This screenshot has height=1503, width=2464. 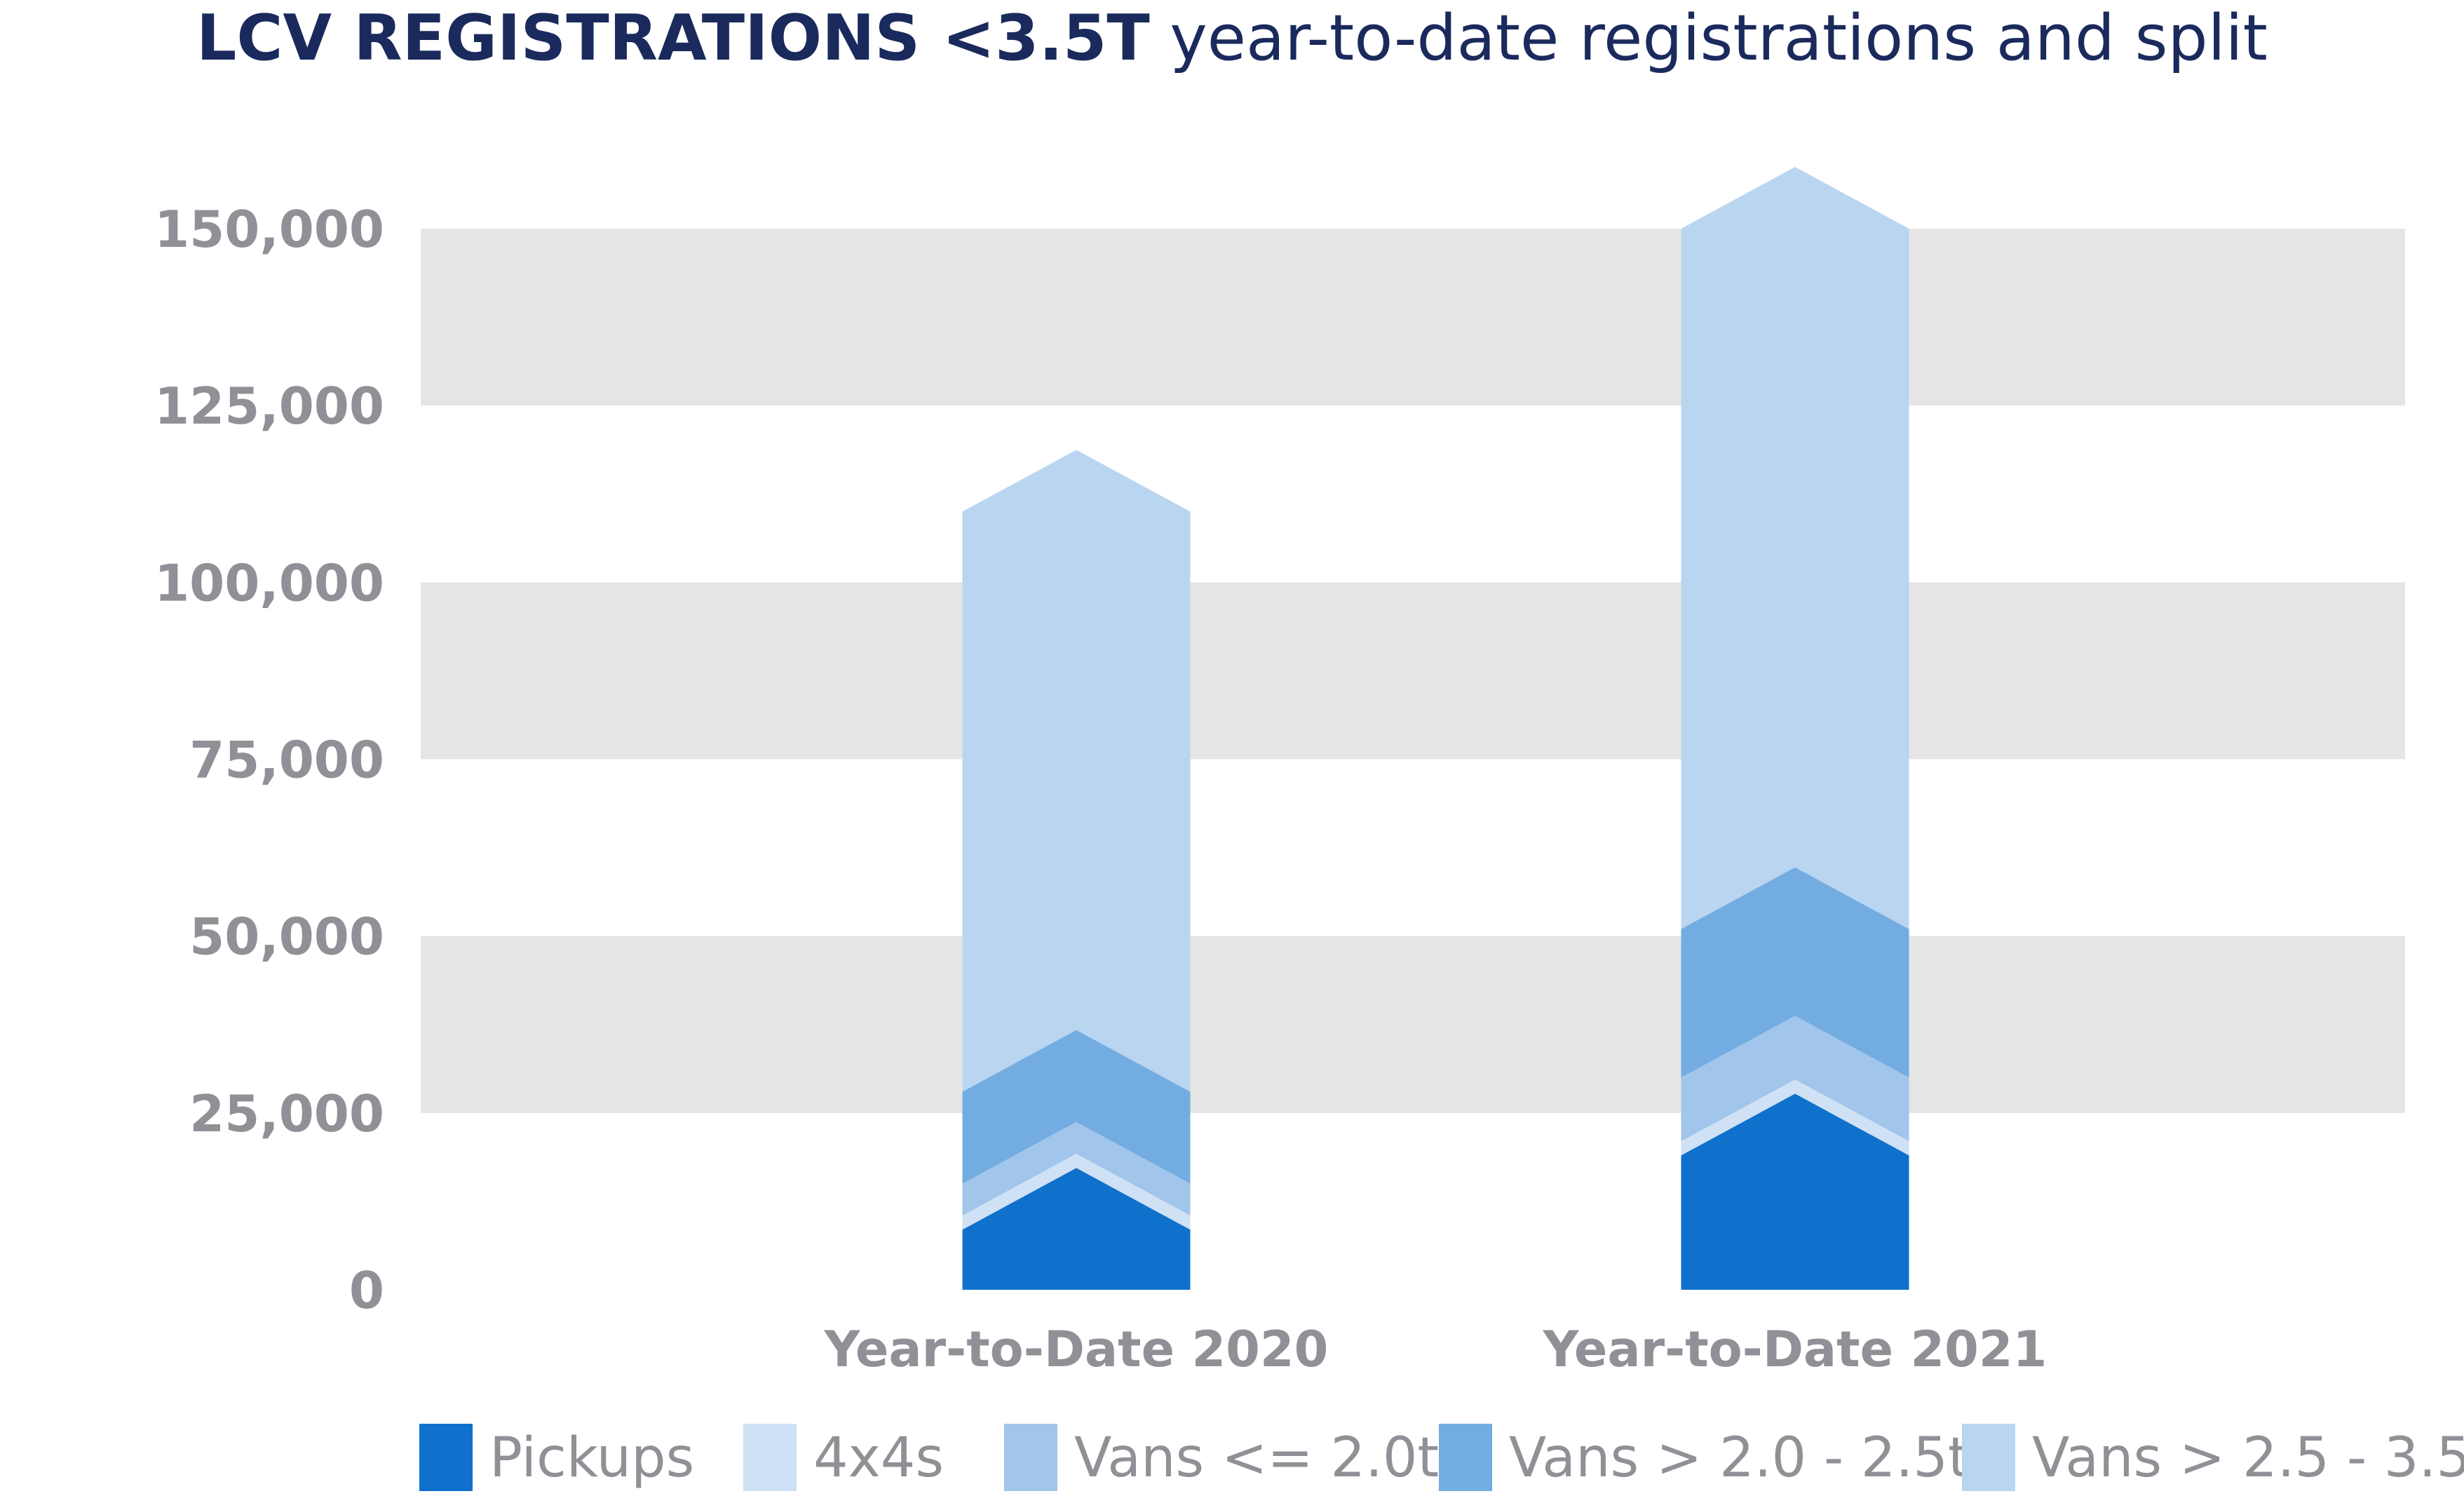 What do you see at coordinates (591, 1458) in the screenshot?
I see `legend-label: Pickups` at bounding box center [591, 1458].